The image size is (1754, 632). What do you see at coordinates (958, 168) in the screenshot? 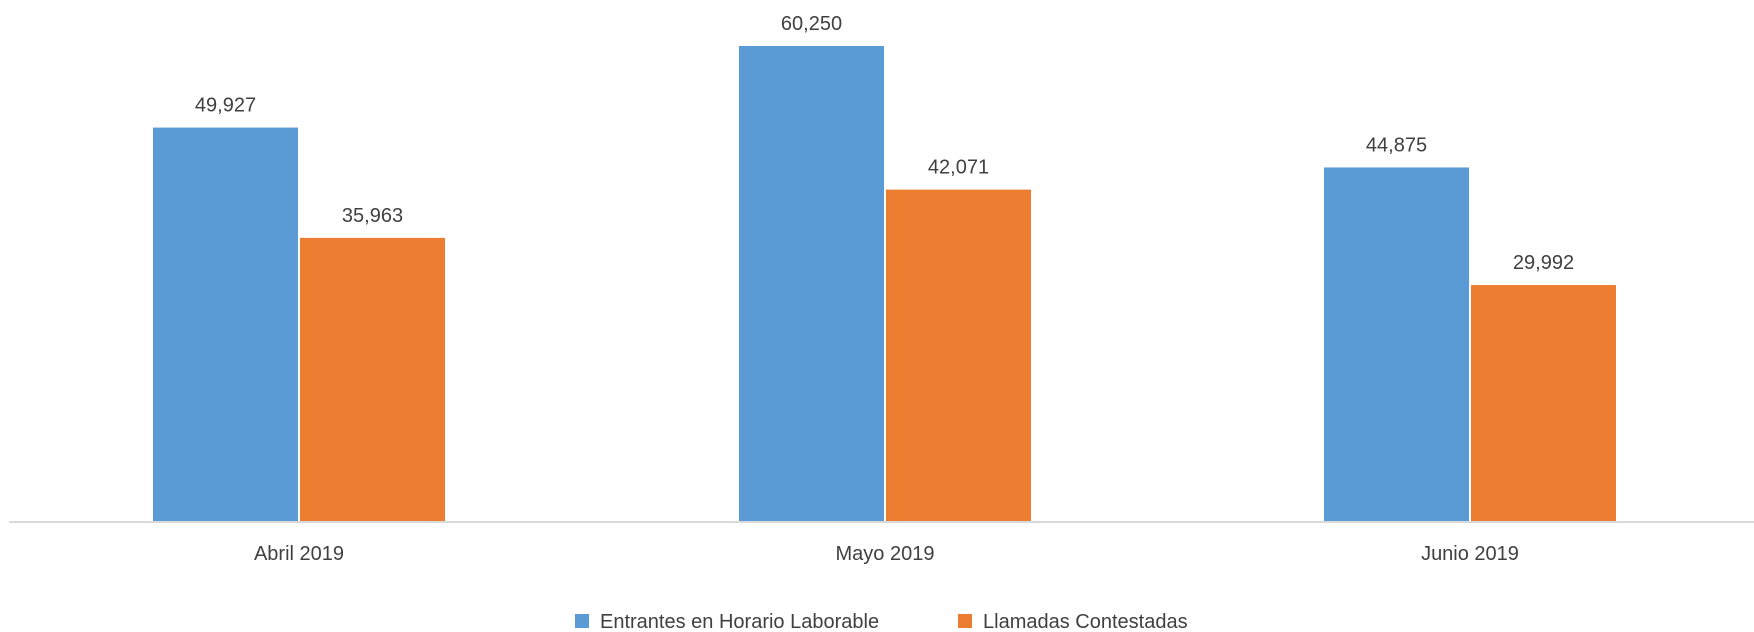
I see `data-label: 42,071` at bounding box center [958, 168].